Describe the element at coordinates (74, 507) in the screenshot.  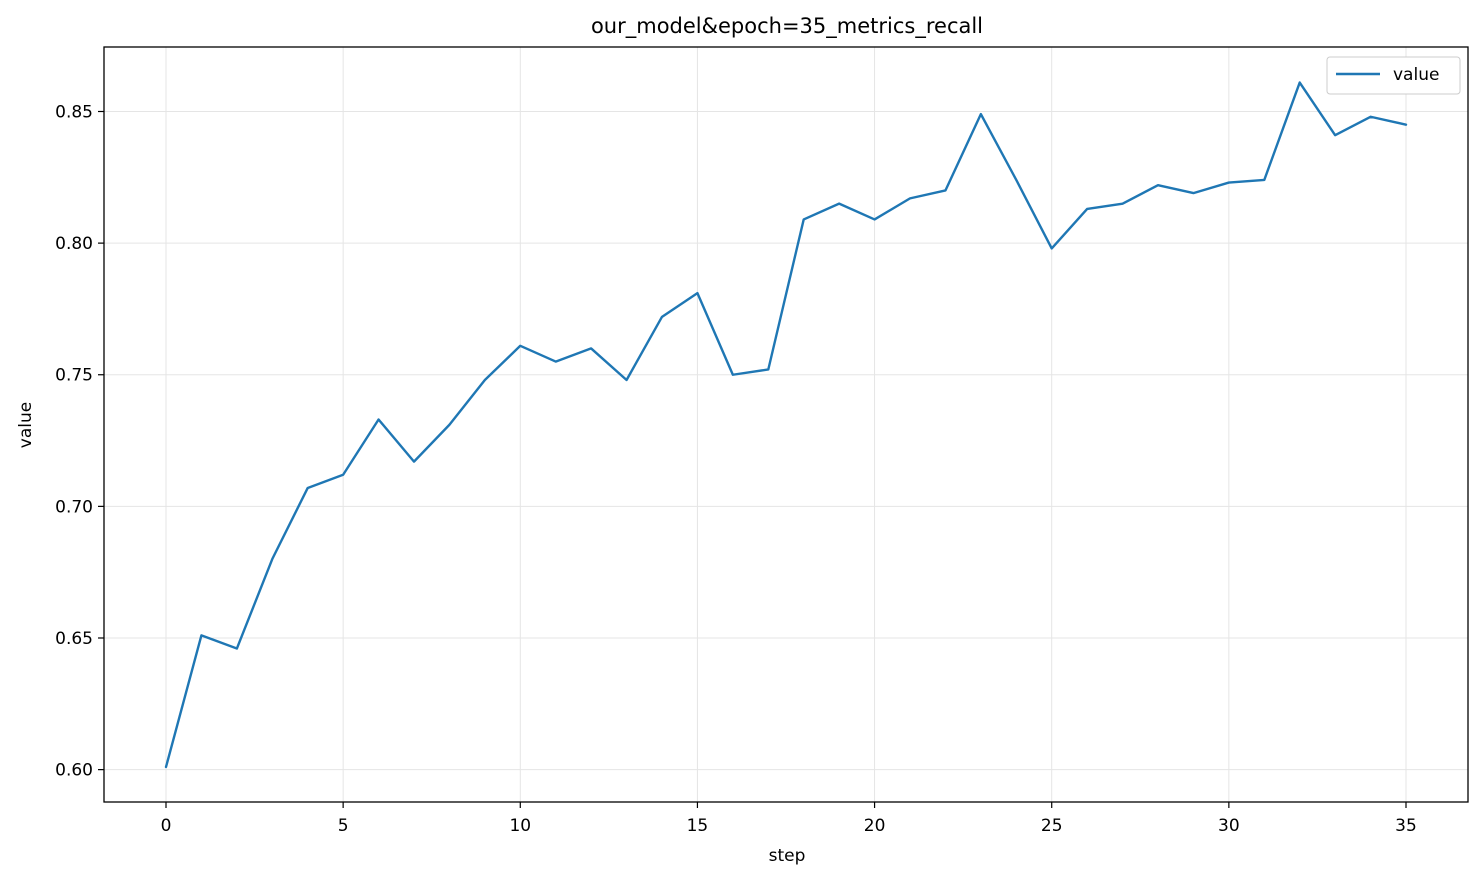
I see `y-tick-label: 0.70` at that location.